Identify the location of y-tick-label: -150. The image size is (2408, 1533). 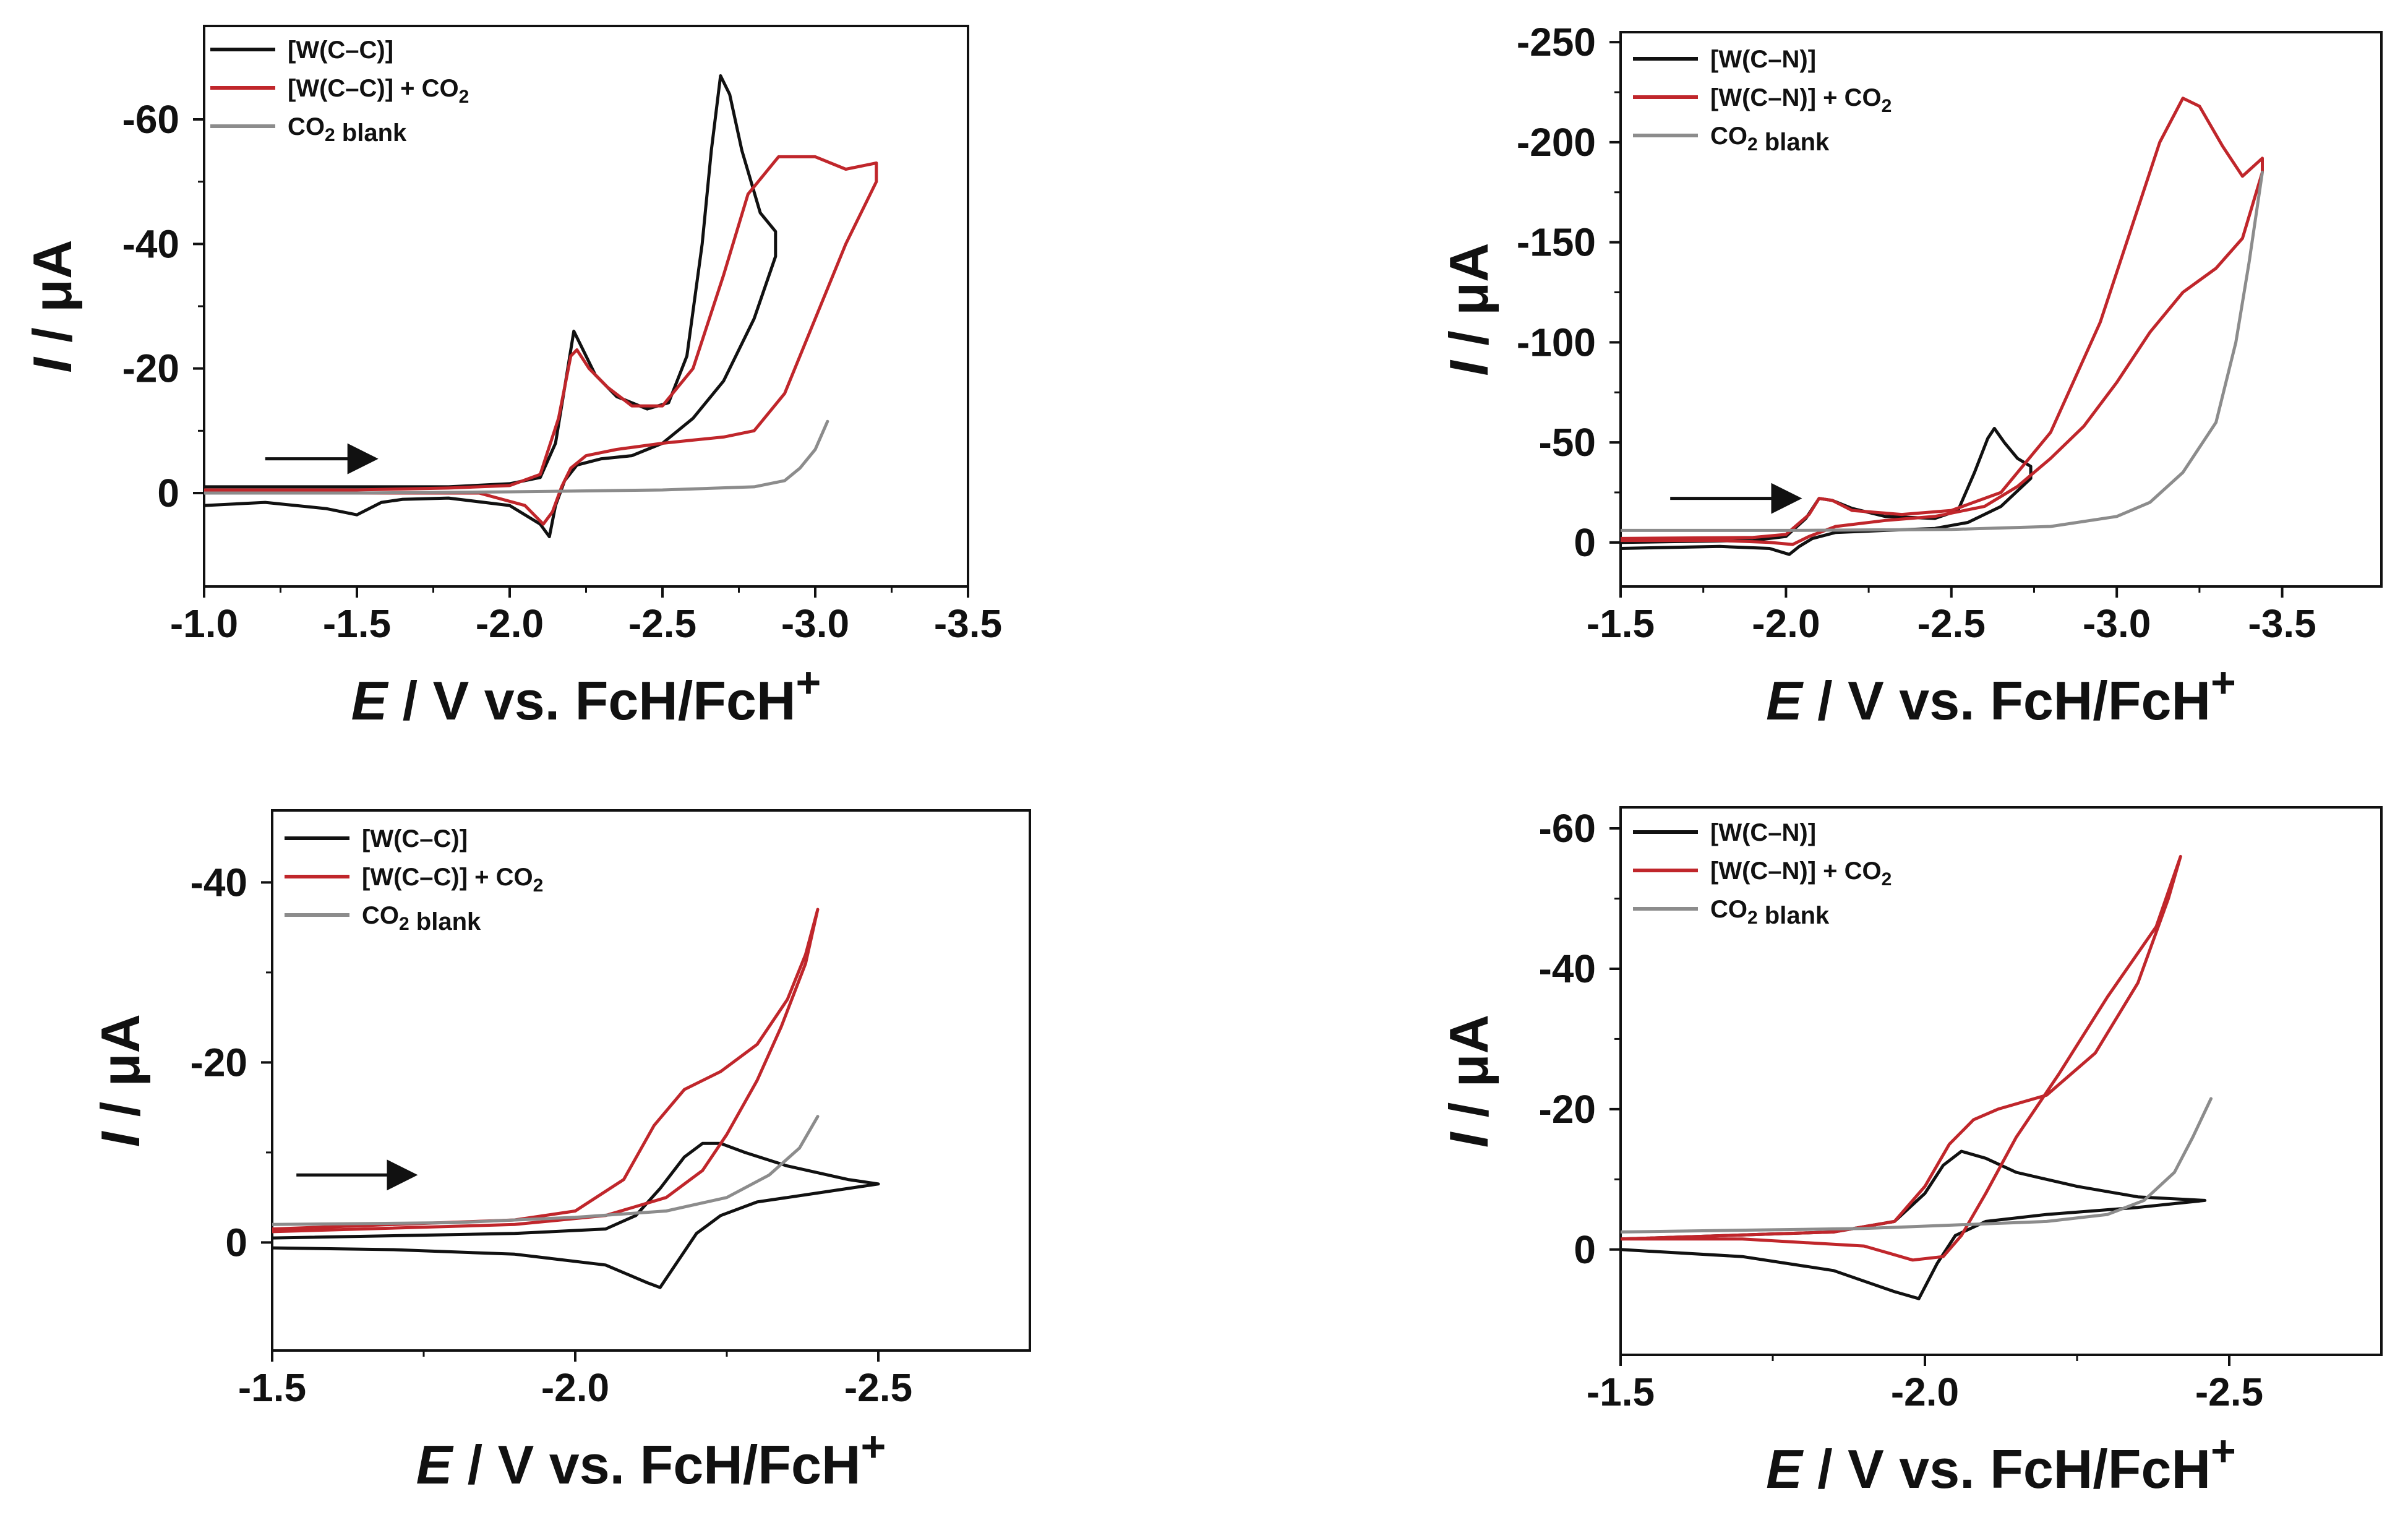
(1556, 243).